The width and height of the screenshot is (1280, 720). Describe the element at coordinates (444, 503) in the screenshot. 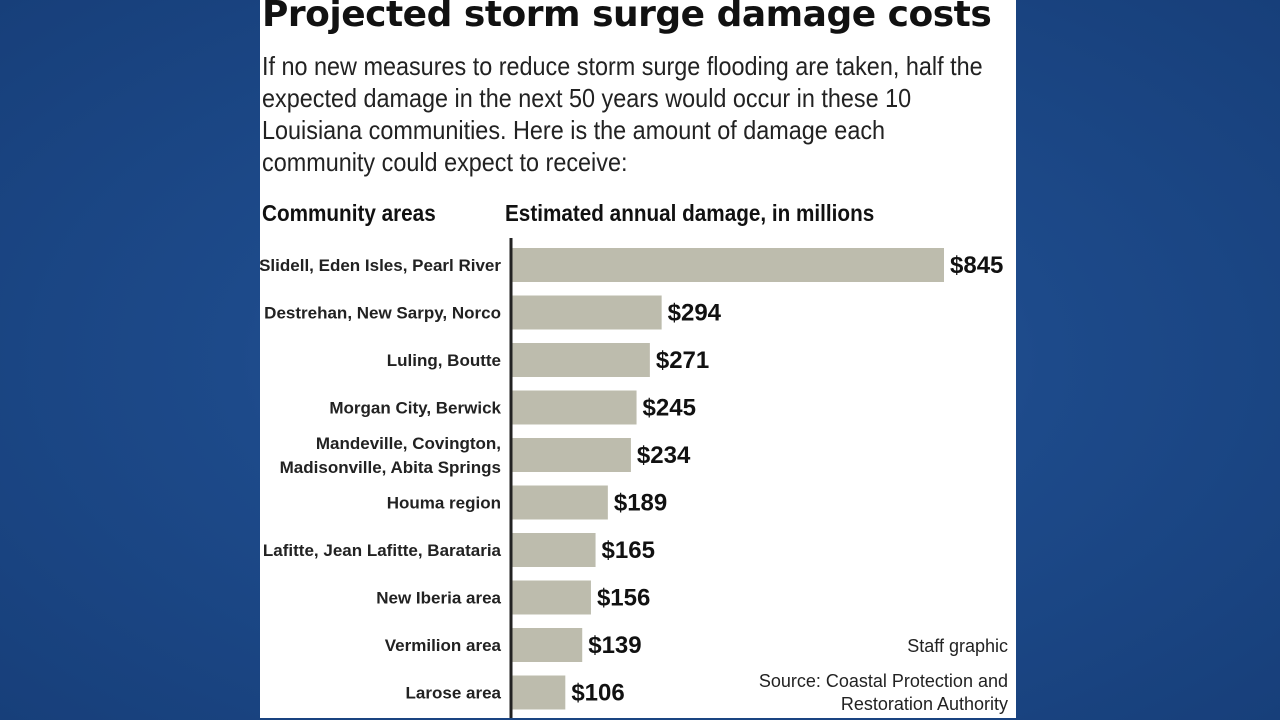

I see `category-label: Houma region` at that location.